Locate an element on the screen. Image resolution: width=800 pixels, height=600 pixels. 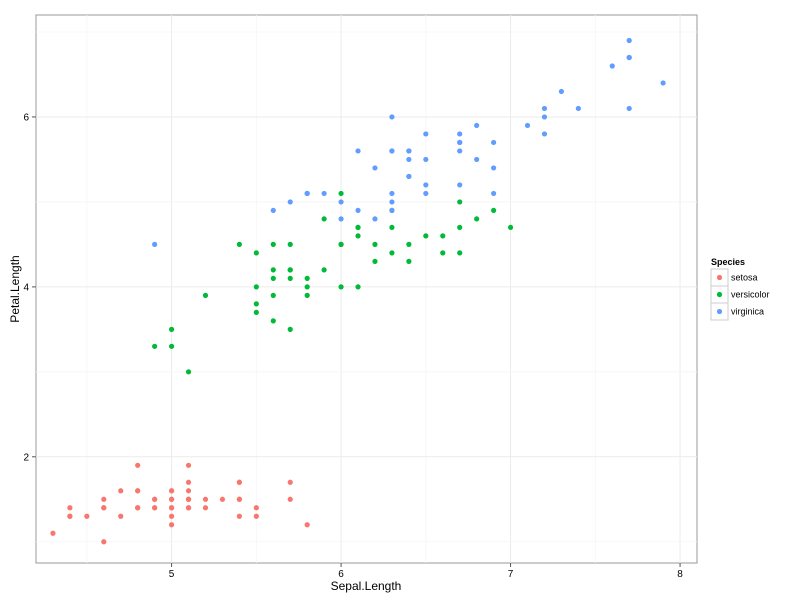
x-tick-label: 7 is located at coordinates (511, 574).